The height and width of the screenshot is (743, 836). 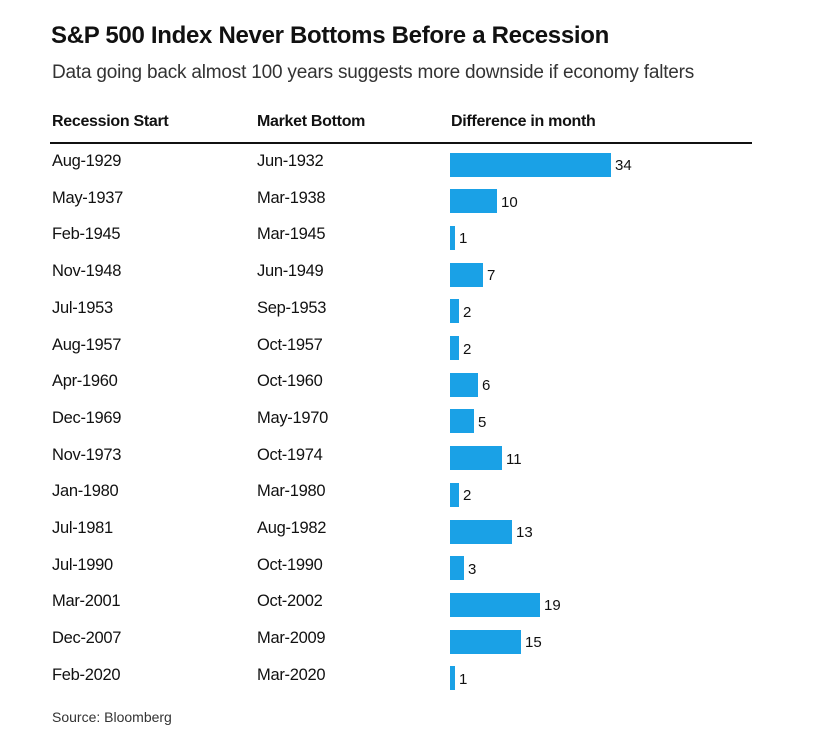 I want to click on market-bottom-cell: Mar-2009, so click(x=291, y=638).